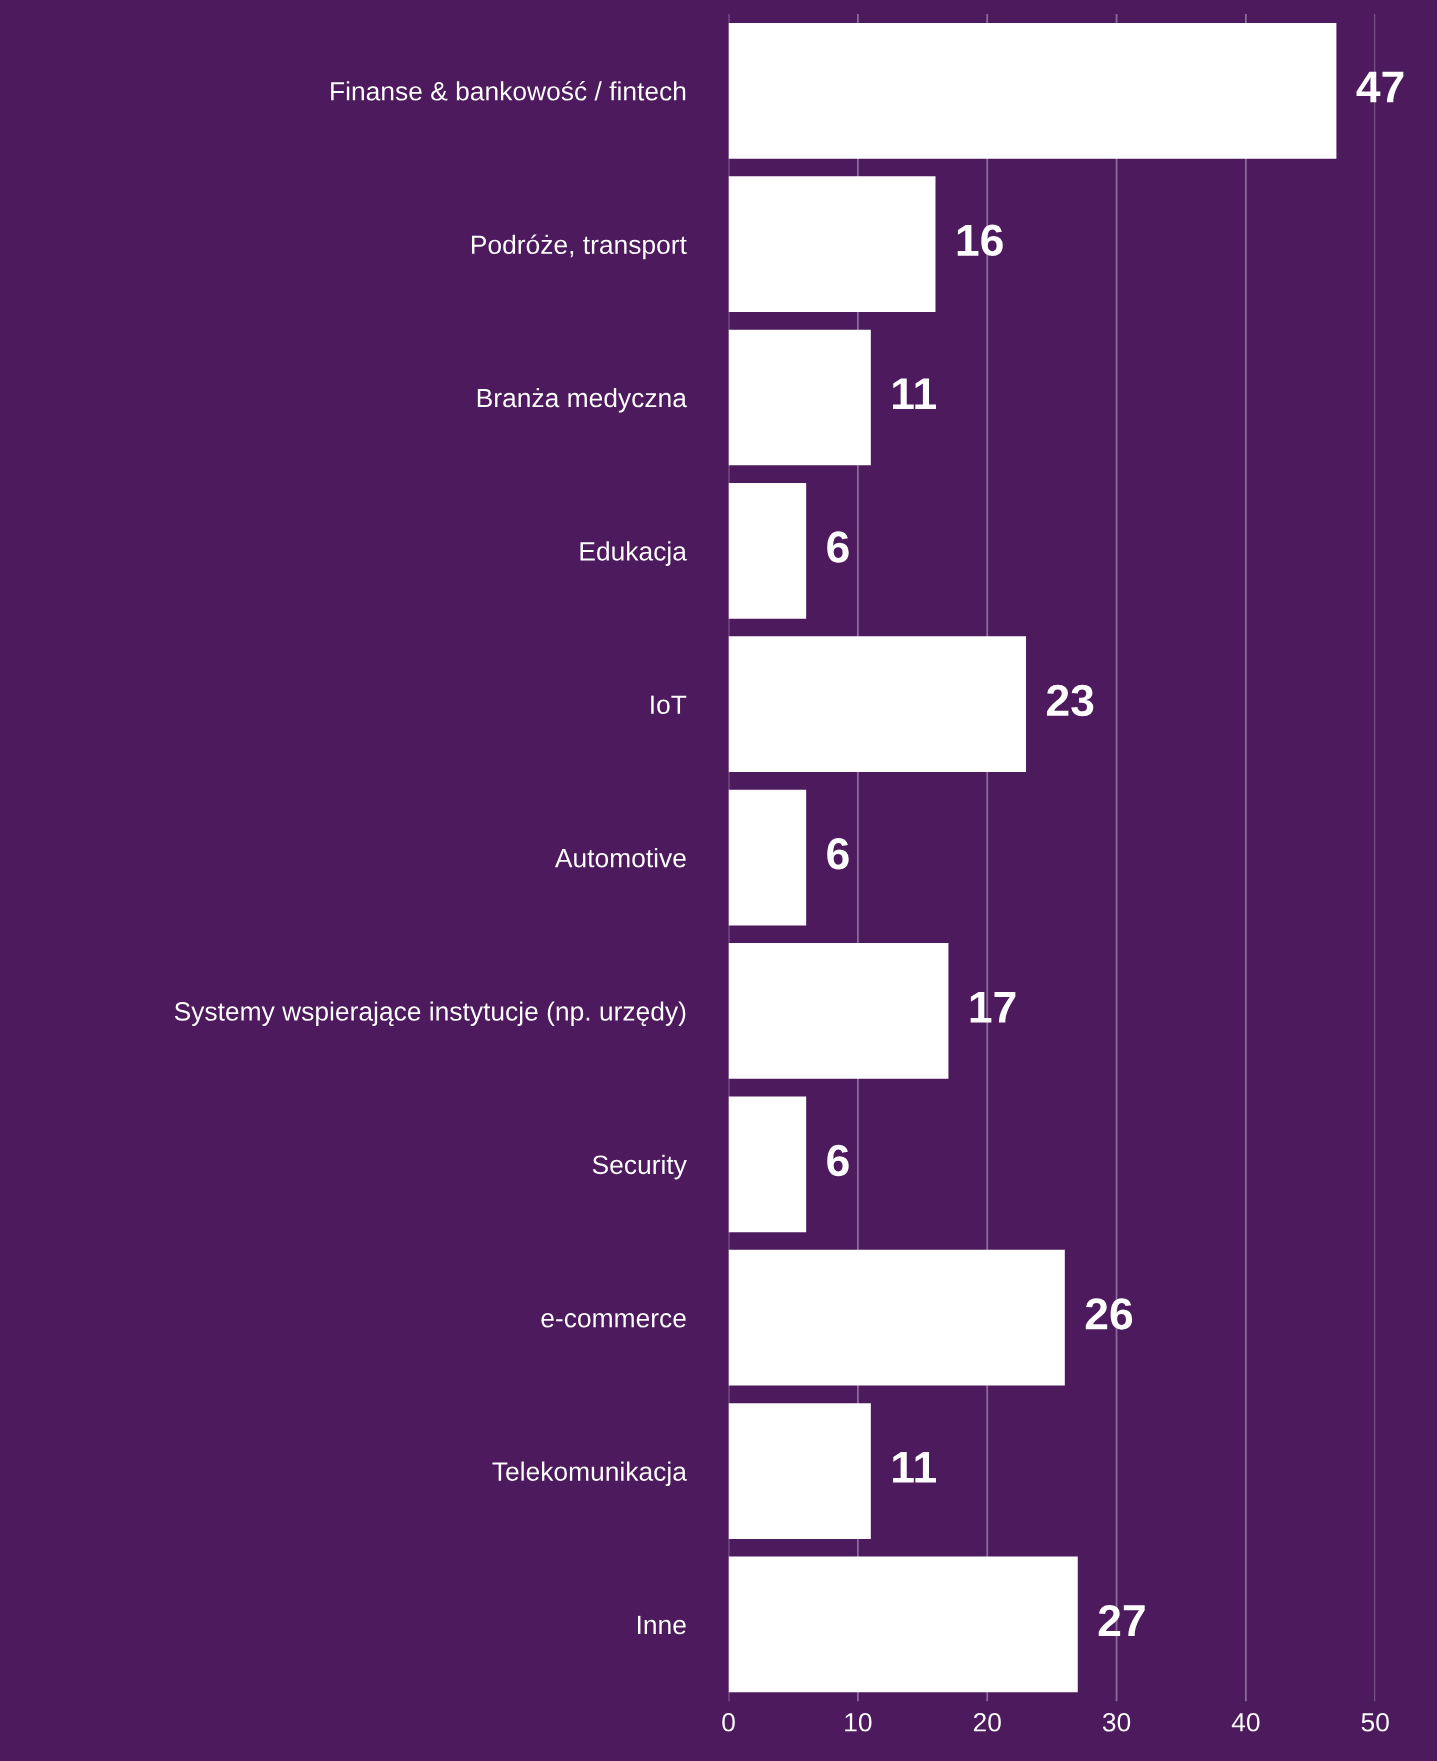  What do you see at coordinates (613, 1320) in the screenshot?
I see `y-tick-label: e-commerce` at bounding box center [613, 1320].